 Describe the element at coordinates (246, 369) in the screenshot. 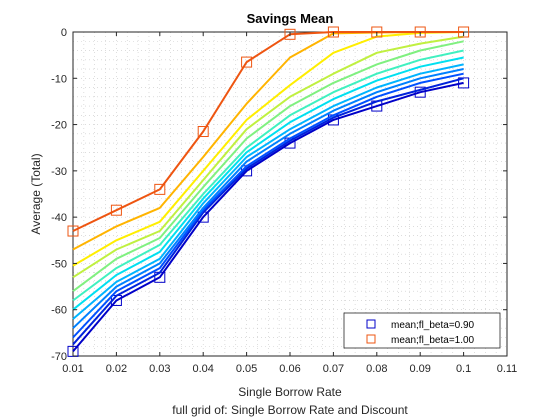

I see `x-tick-label: 0.05` at that location.